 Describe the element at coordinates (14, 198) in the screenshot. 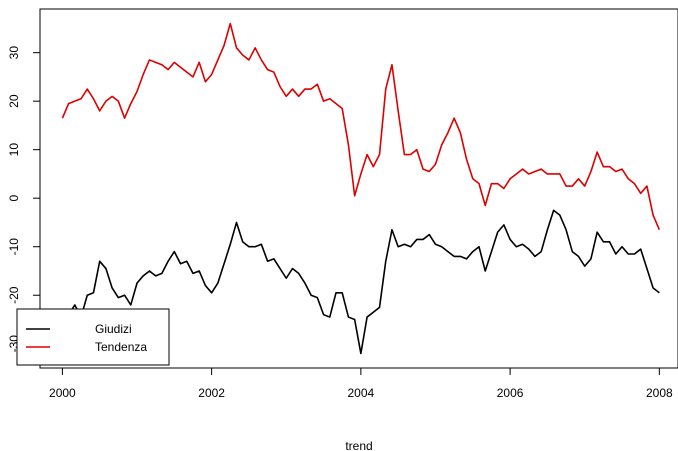

I see `y-tick-label-0: 0` at that location.